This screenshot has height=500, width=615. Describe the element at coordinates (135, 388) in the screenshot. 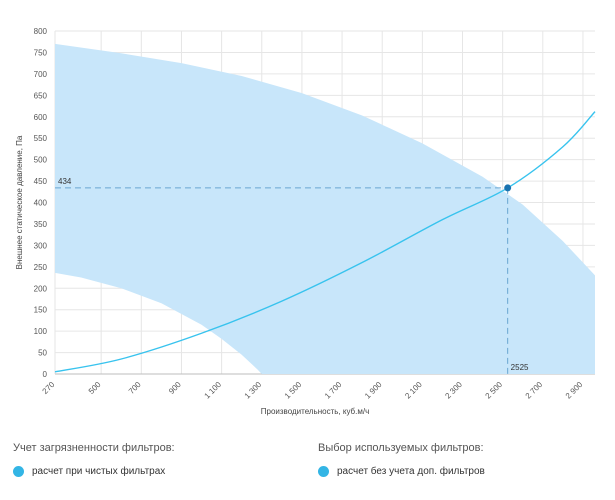

I see `x-tick-label: 700` at that location.